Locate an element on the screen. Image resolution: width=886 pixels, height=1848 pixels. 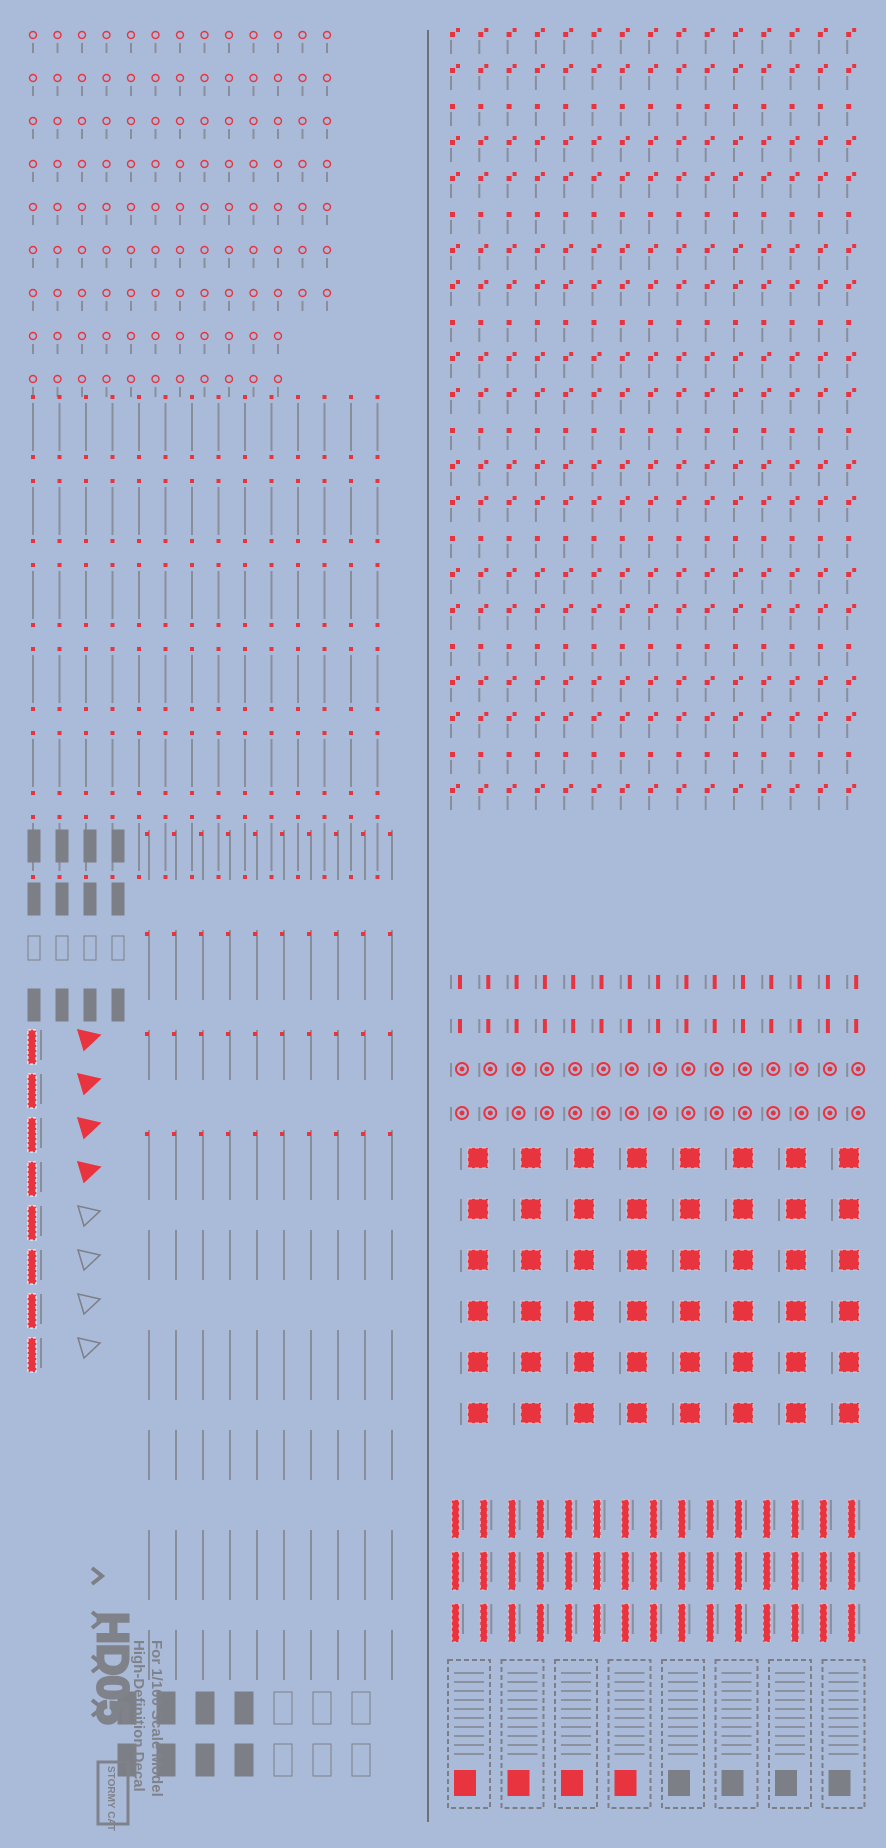
panel is located at coordinates (469, 1734).